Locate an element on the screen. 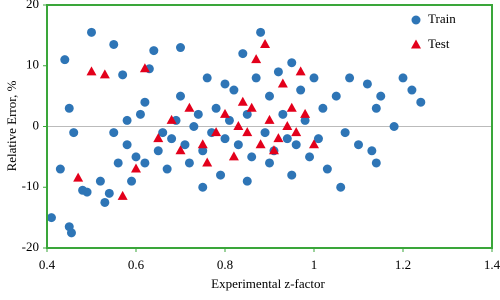  y-axis-label: Relative Error, % is located at coordinates (11, 125).